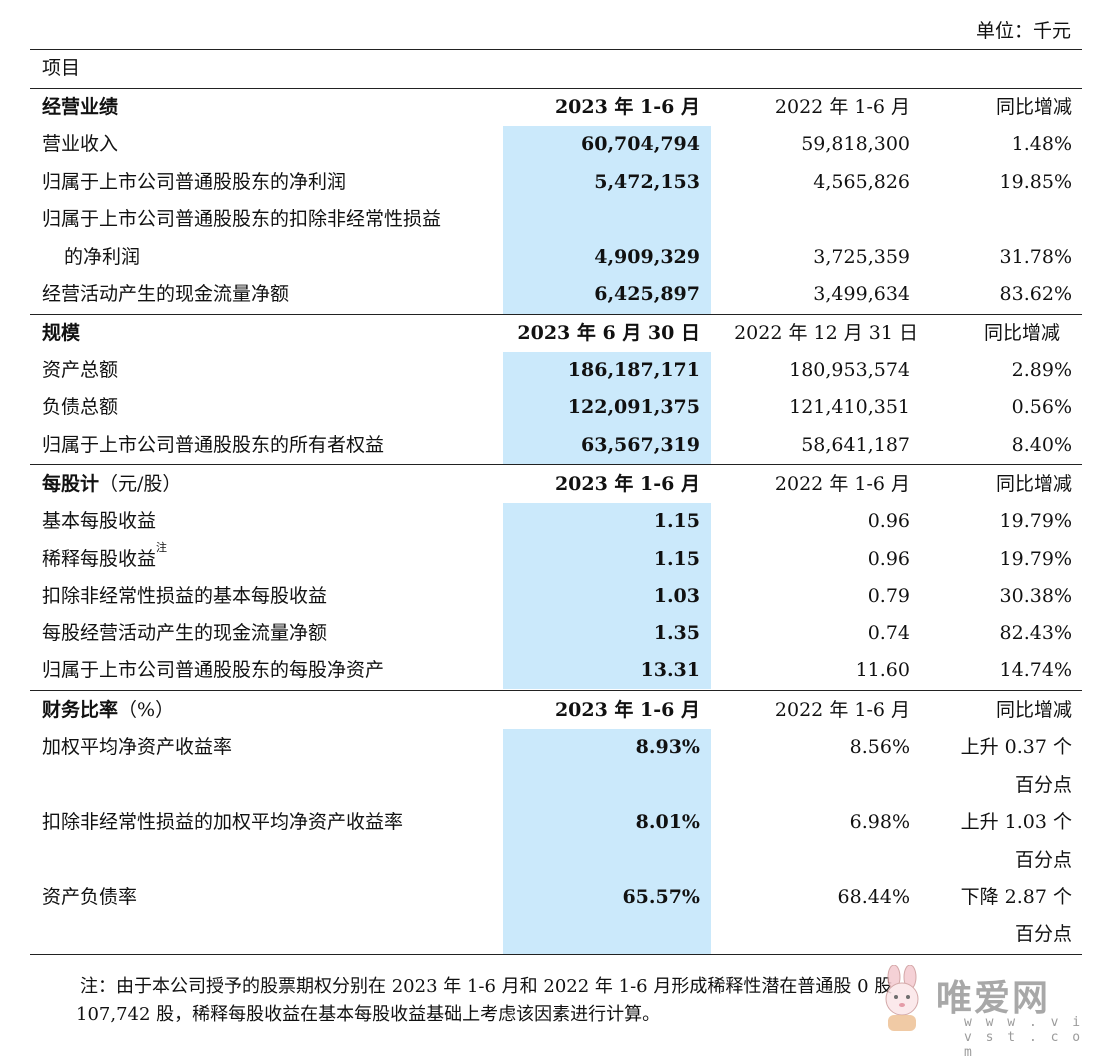 The width and height of the screenshot is (1115, 1060). I want to click on row-change-value: 14.74%, so click(1035, 670).